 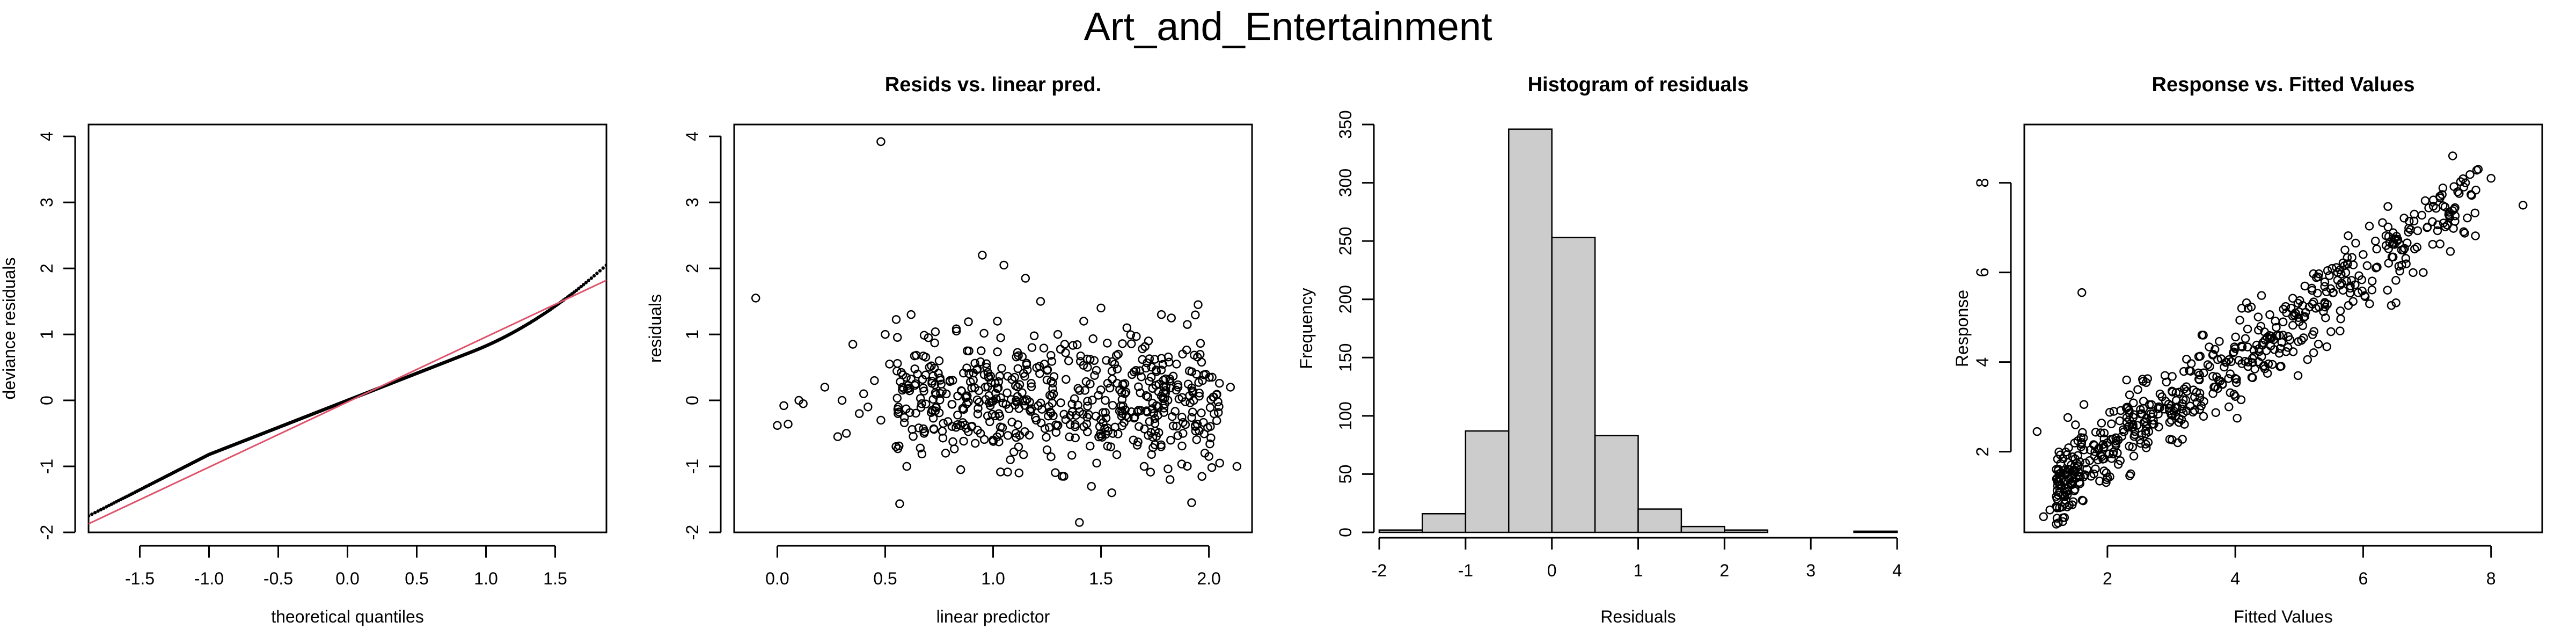 What do you see at coordinates (777, 578) in the screenshot?
I see `x-tick-label: 0.0` at bounding box center [777, 578].